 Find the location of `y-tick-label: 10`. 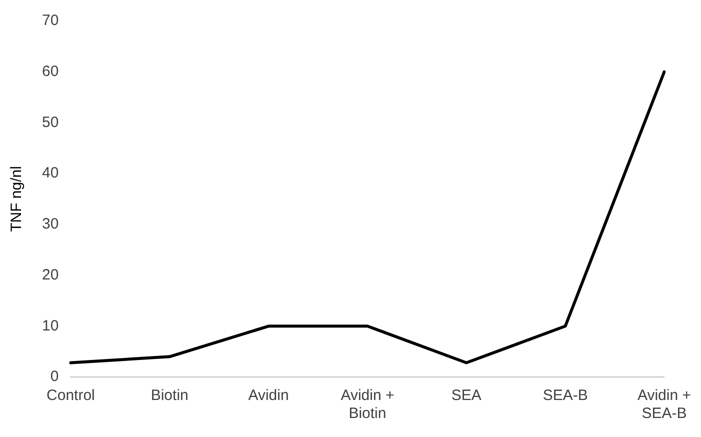

y-tick-label: 10 is located at coordinates (50, 325).